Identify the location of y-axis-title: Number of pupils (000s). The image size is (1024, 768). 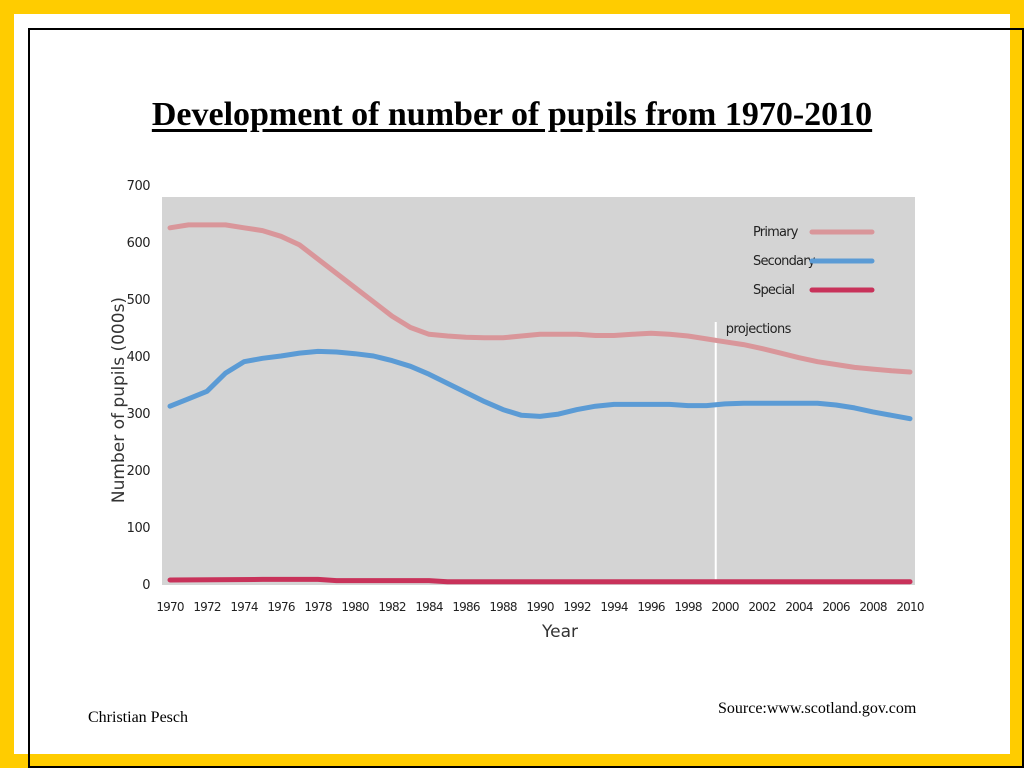
(119, 400).